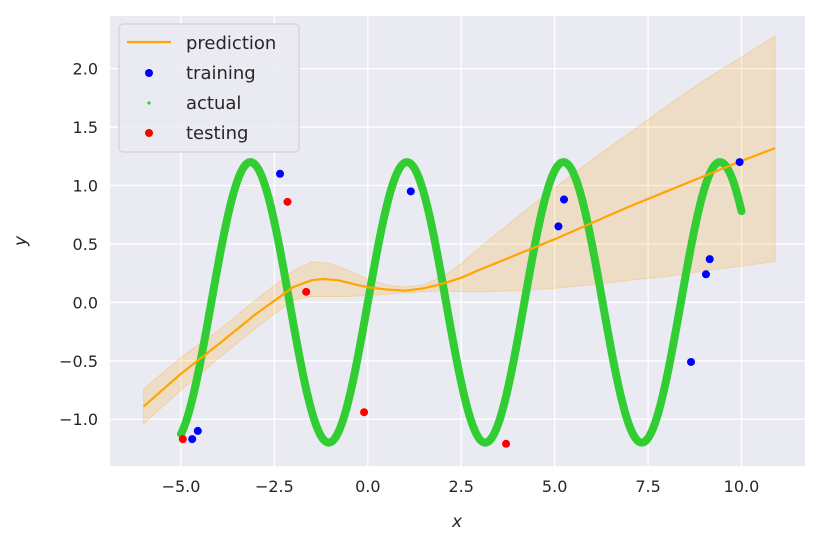 The height and width of the screenshot is (545, 821). What do you see at coordinates (149, 133) in the screenshot?
I see `legend-testing-swatch` at bounding box center [149, 133].